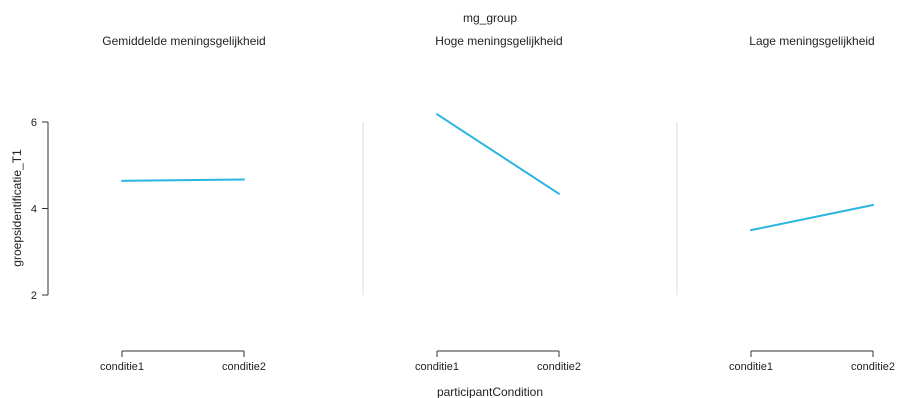  I want to click on y-tick-label: 4, so click(34, 210).